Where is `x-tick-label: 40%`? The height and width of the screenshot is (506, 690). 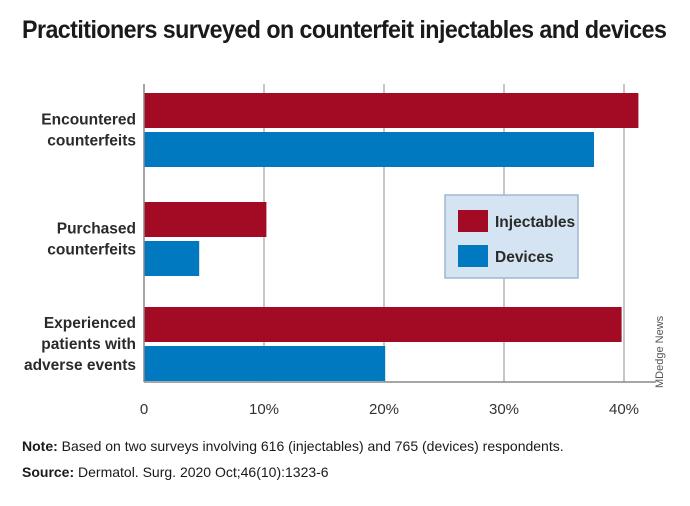 x-tick-label: 40% is located at coordinates (624, 409).